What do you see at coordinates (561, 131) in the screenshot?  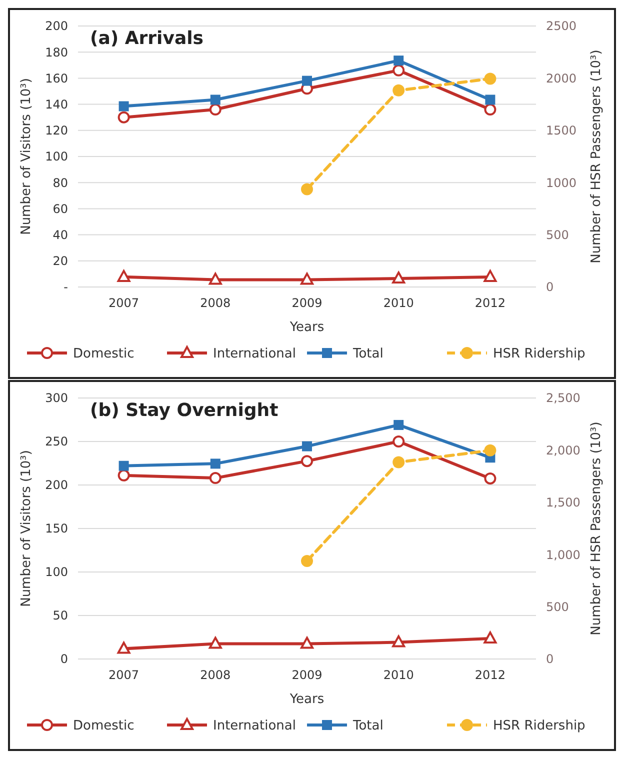 I see `y2-tick-label: 1500` at bounding box center [561, 131].